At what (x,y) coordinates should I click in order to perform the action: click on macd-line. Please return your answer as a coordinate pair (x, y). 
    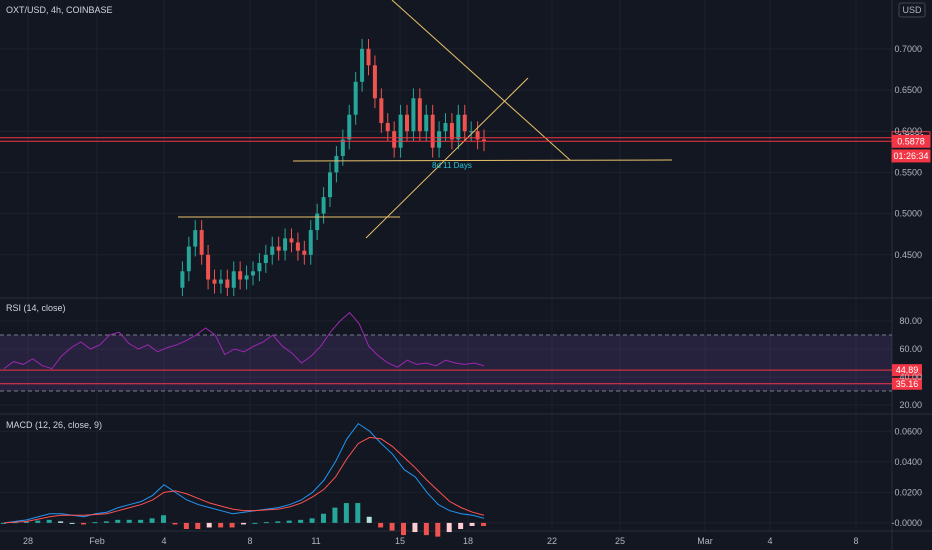
    Looking at the image, I should click on (244, 473).